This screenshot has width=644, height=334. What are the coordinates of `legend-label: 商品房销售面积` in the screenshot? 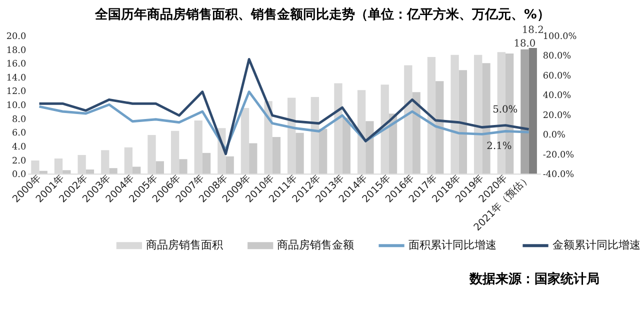 It's located at (184, 245).